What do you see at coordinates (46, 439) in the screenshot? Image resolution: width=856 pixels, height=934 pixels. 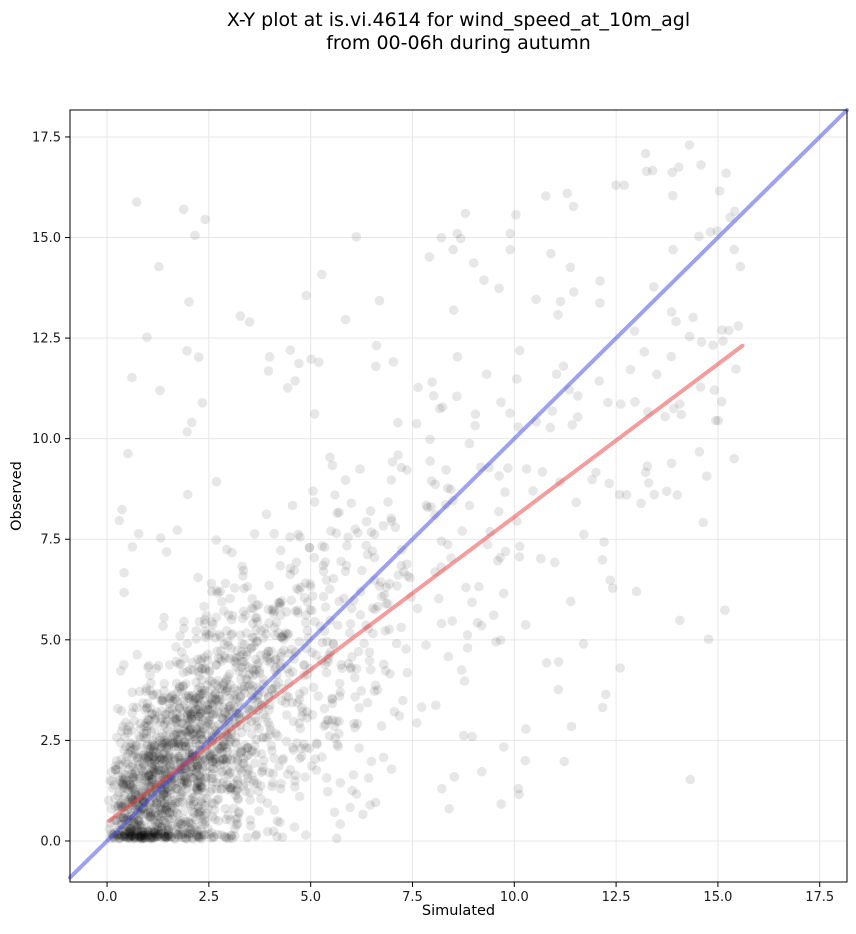 I see `y-tick-label: 10.0` at bounding box center [46, 439].